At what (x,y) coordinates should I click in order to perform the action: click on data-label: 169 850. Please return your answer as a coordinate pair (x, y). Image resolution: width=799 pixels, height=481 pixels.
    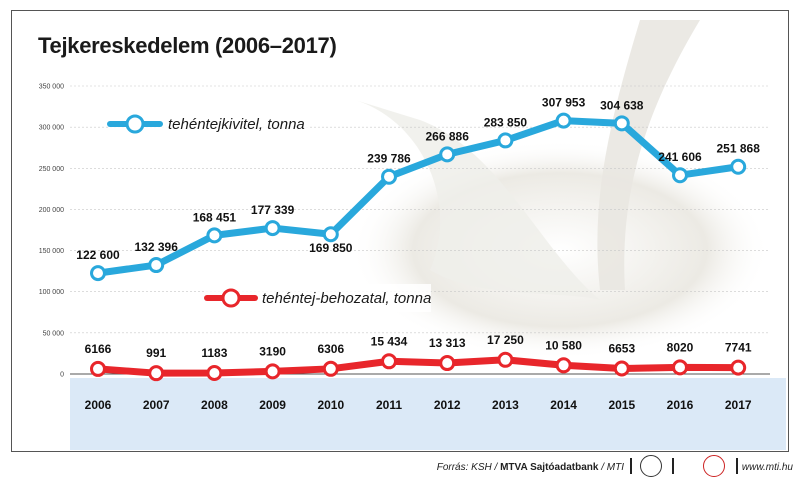
    Looking at the image, I should click on (331, 248).